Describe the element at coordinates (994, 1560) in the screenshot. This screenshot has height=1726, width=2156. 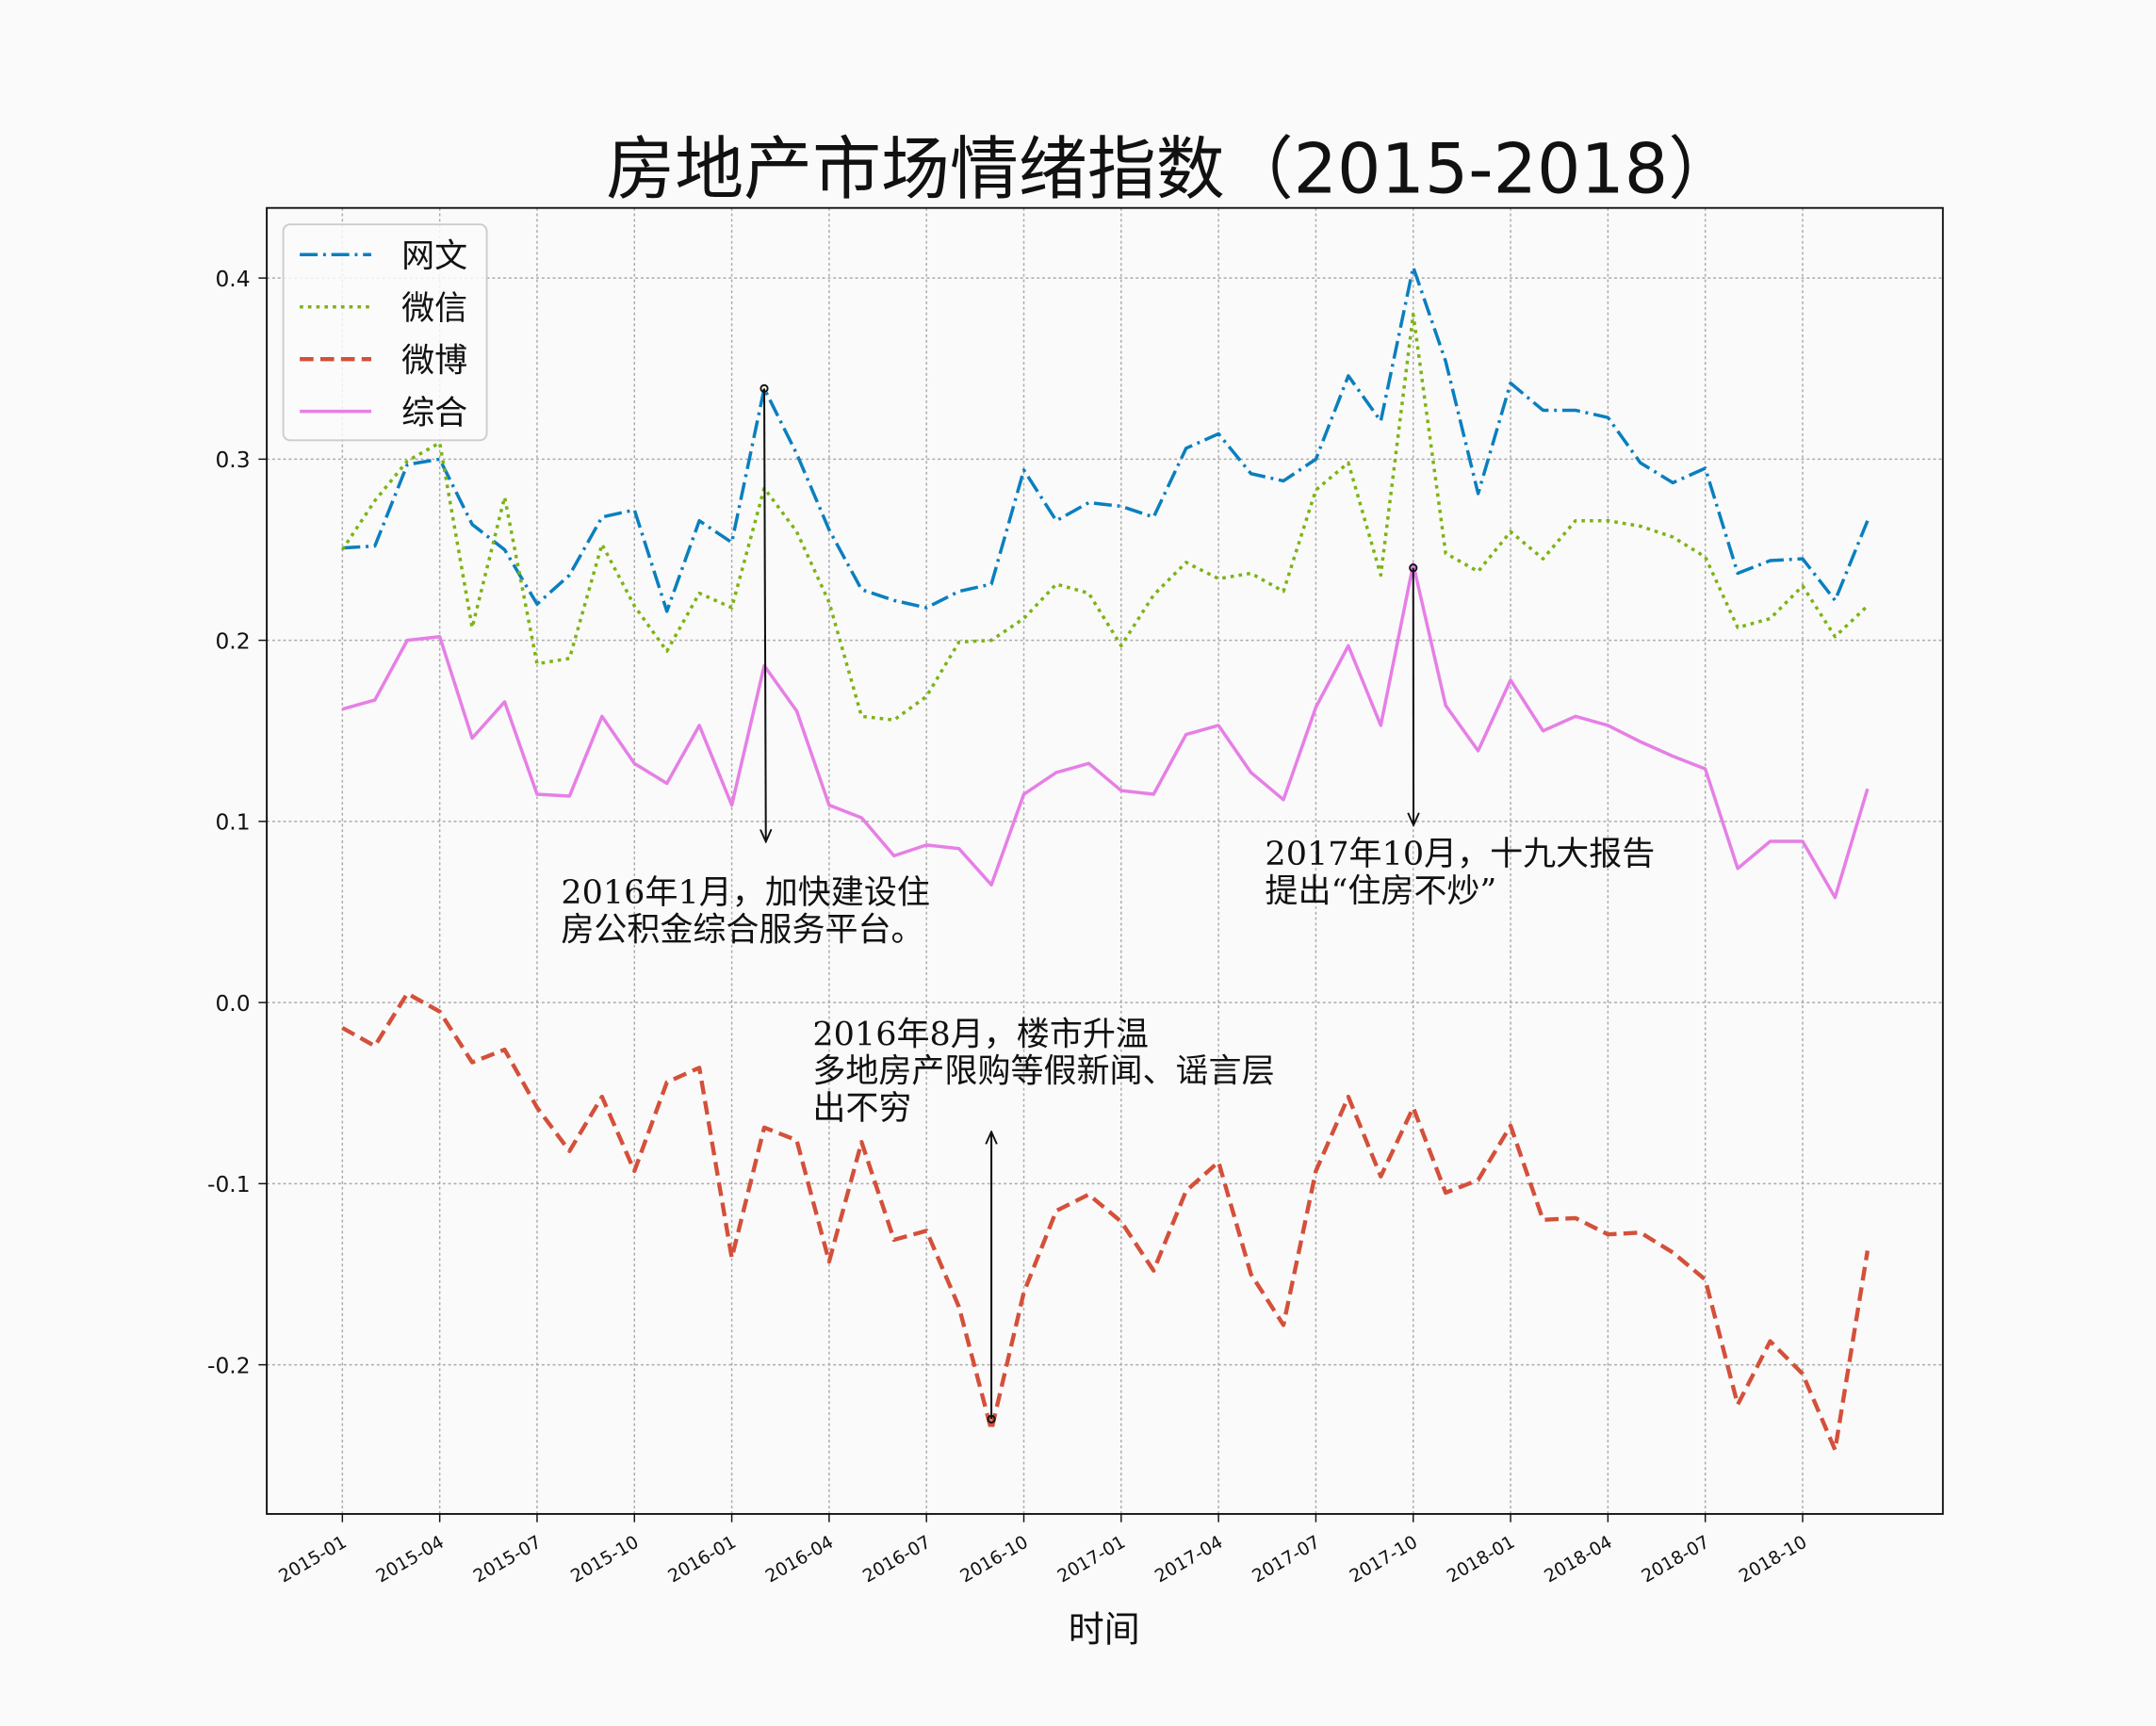
I see `x-tick-label: 2016-10` at that location.